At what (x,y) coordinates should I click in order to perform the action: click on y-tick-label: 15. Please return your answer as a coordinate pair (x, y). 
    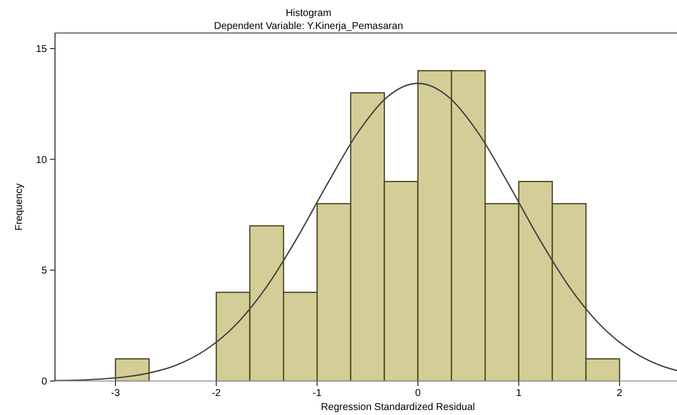
    Looking at the image, I should click on (42, 50).